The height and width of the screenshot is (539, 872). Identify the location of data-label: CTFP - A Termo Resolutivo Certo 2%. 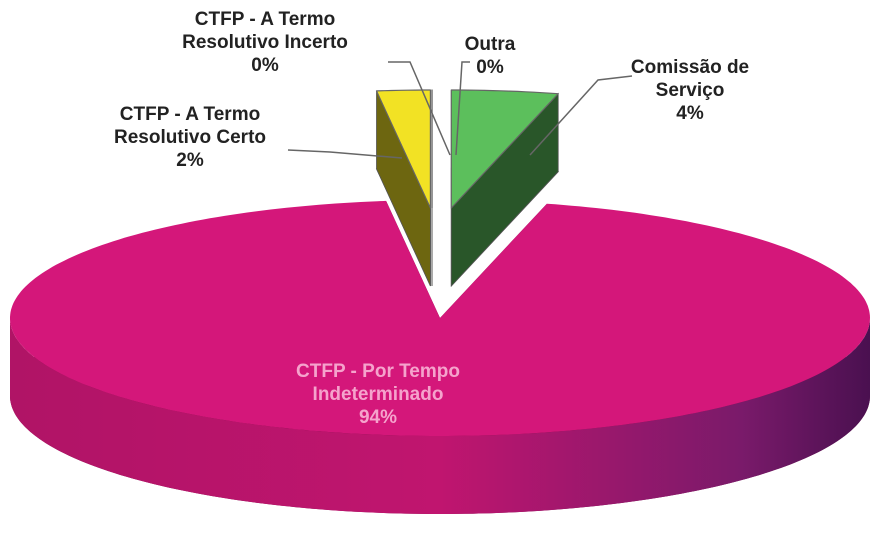
(190, 137).